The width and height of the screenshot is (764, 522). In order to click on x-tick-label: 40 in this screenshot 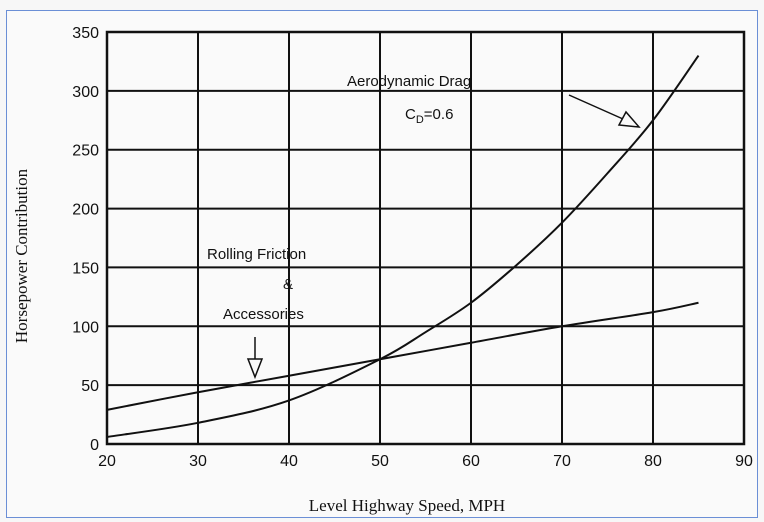, I will do `click(289, 461)`.